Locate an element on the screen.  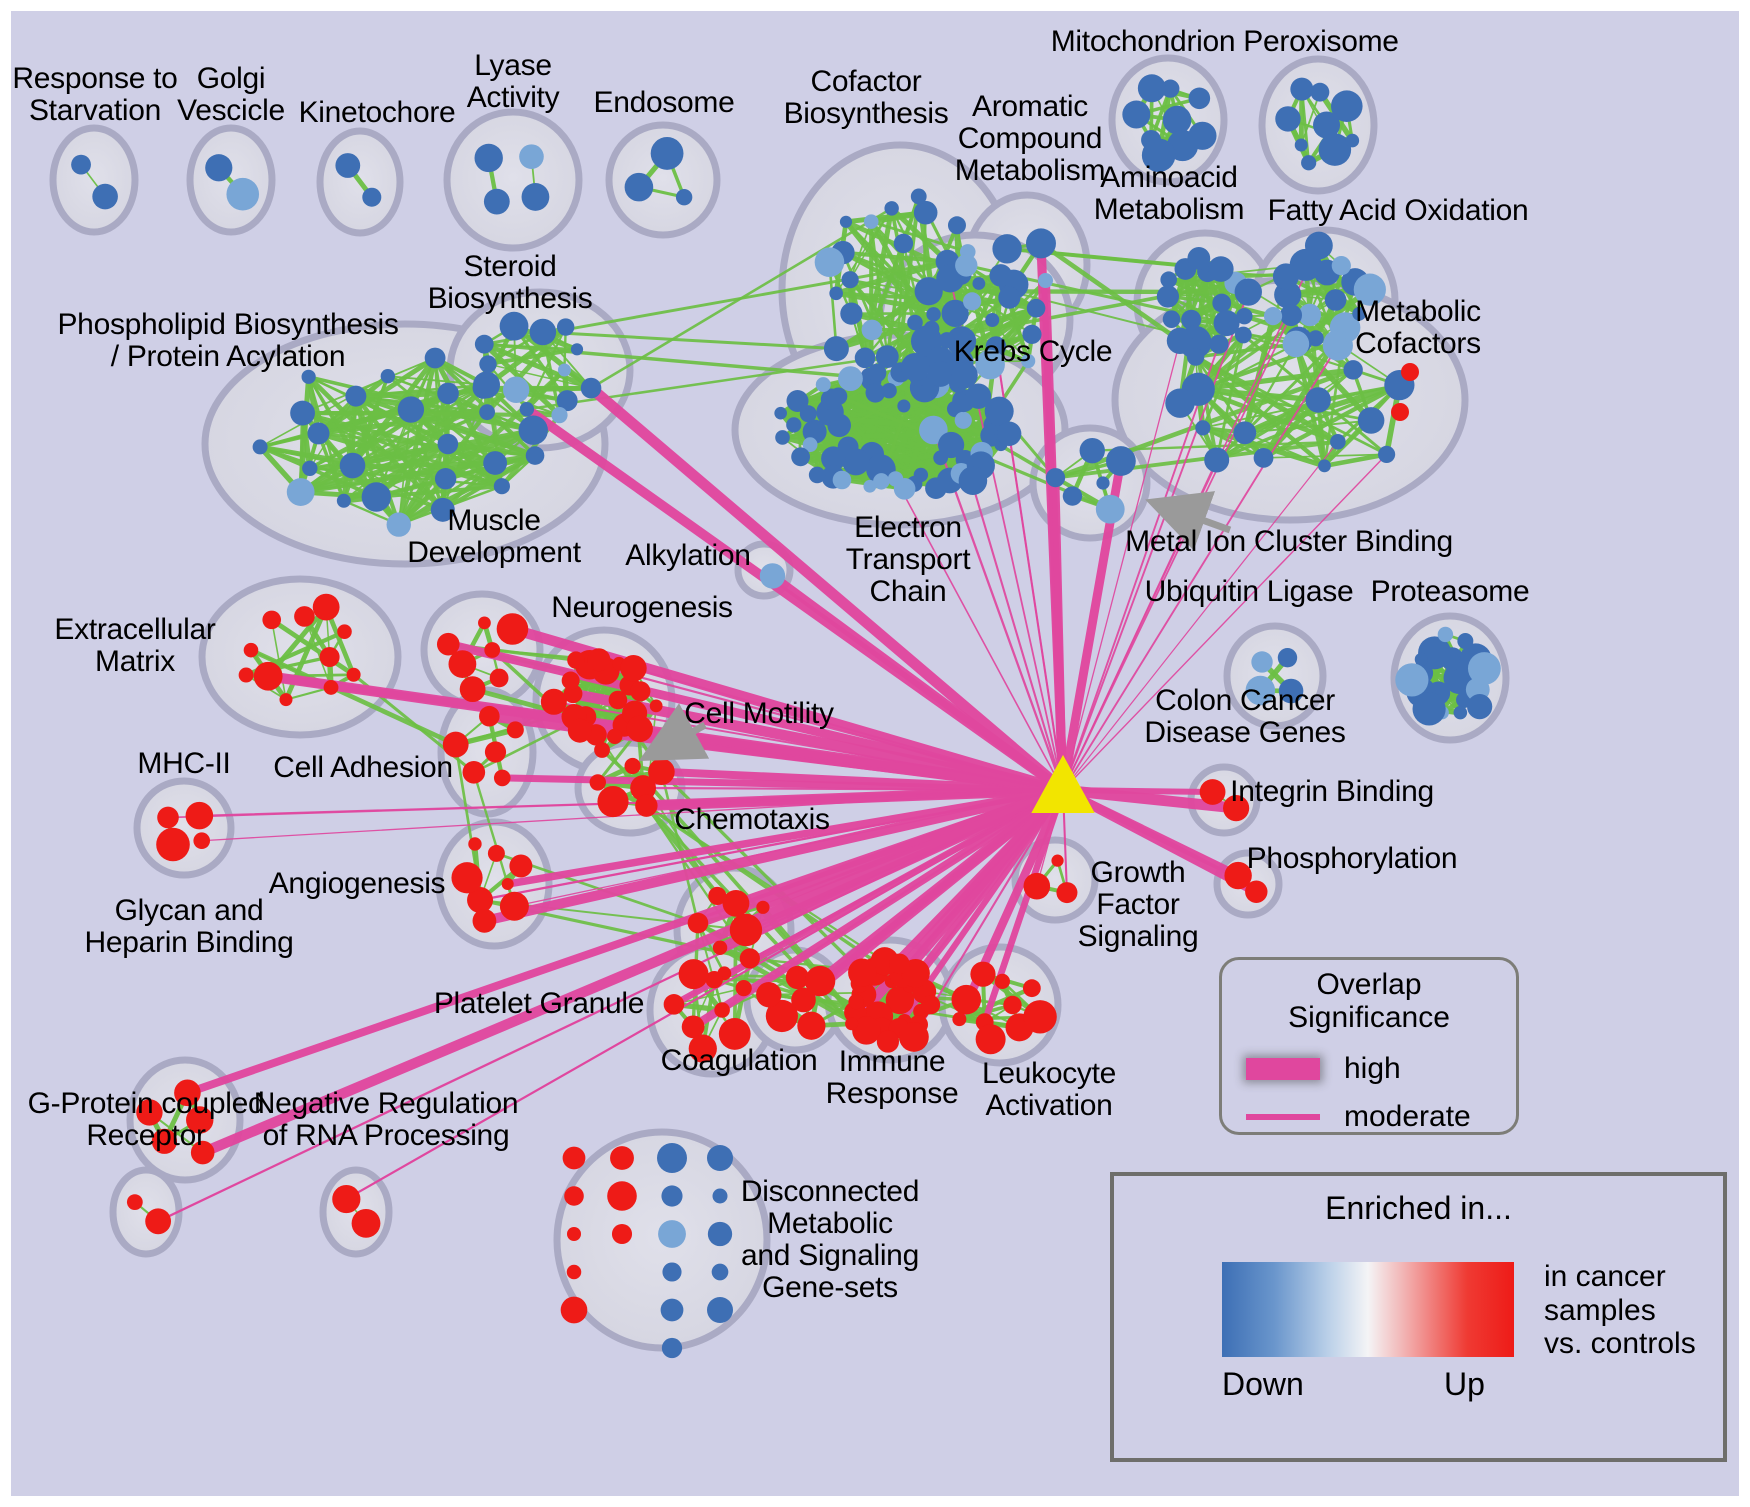
hub-edge-high is located at coordinates (633, 971).